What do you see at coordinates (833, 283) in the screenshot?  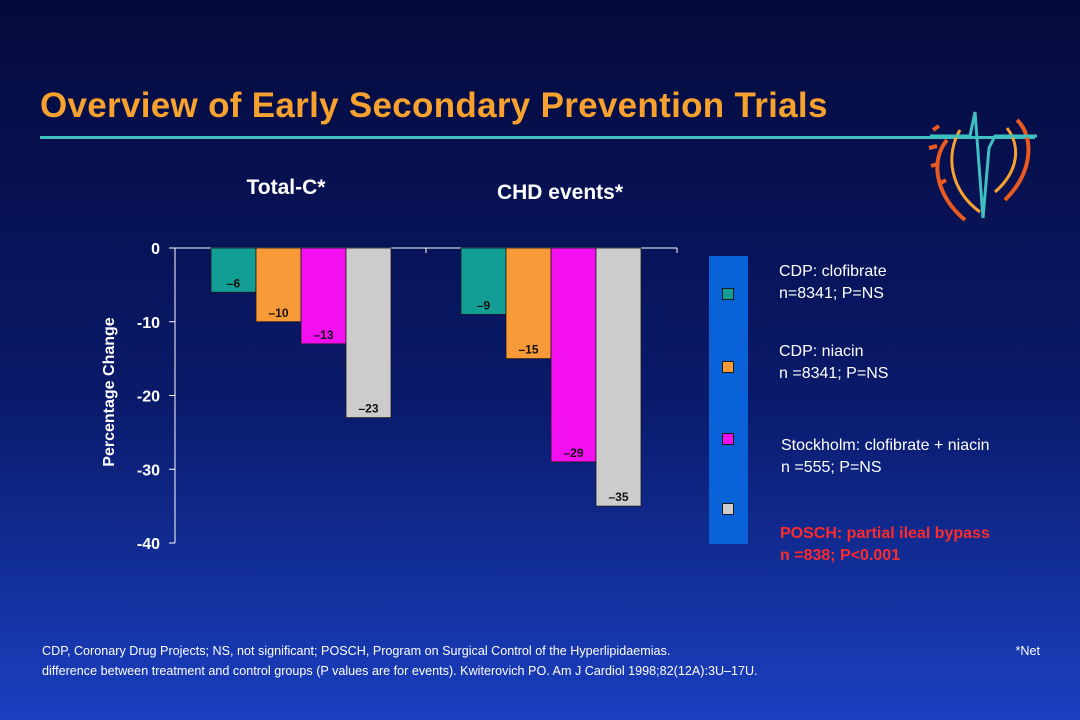 I see `legend-entry-cdp-clofibrate: CDP: clofibrate n=8341; P=NS` at bounding box center [833, 283].